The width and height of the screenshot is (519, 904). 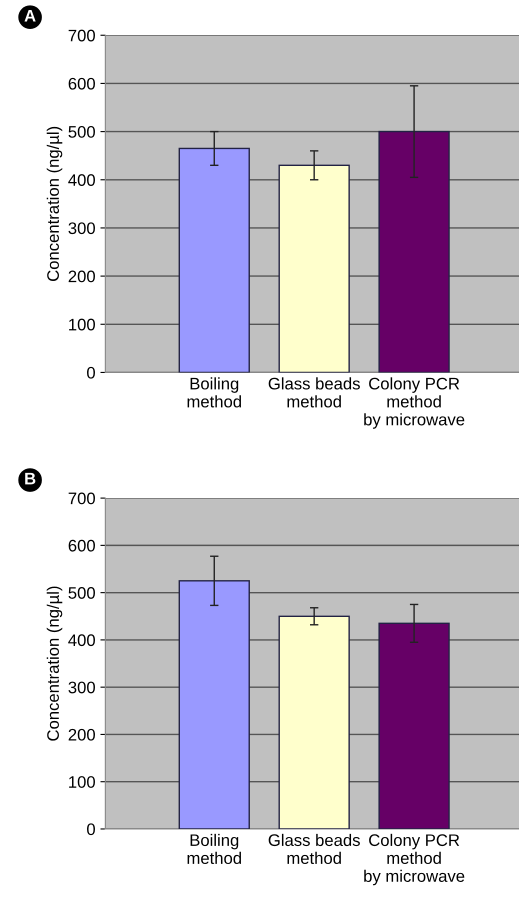 I want to click on text: A, so click(x=30, y=16).